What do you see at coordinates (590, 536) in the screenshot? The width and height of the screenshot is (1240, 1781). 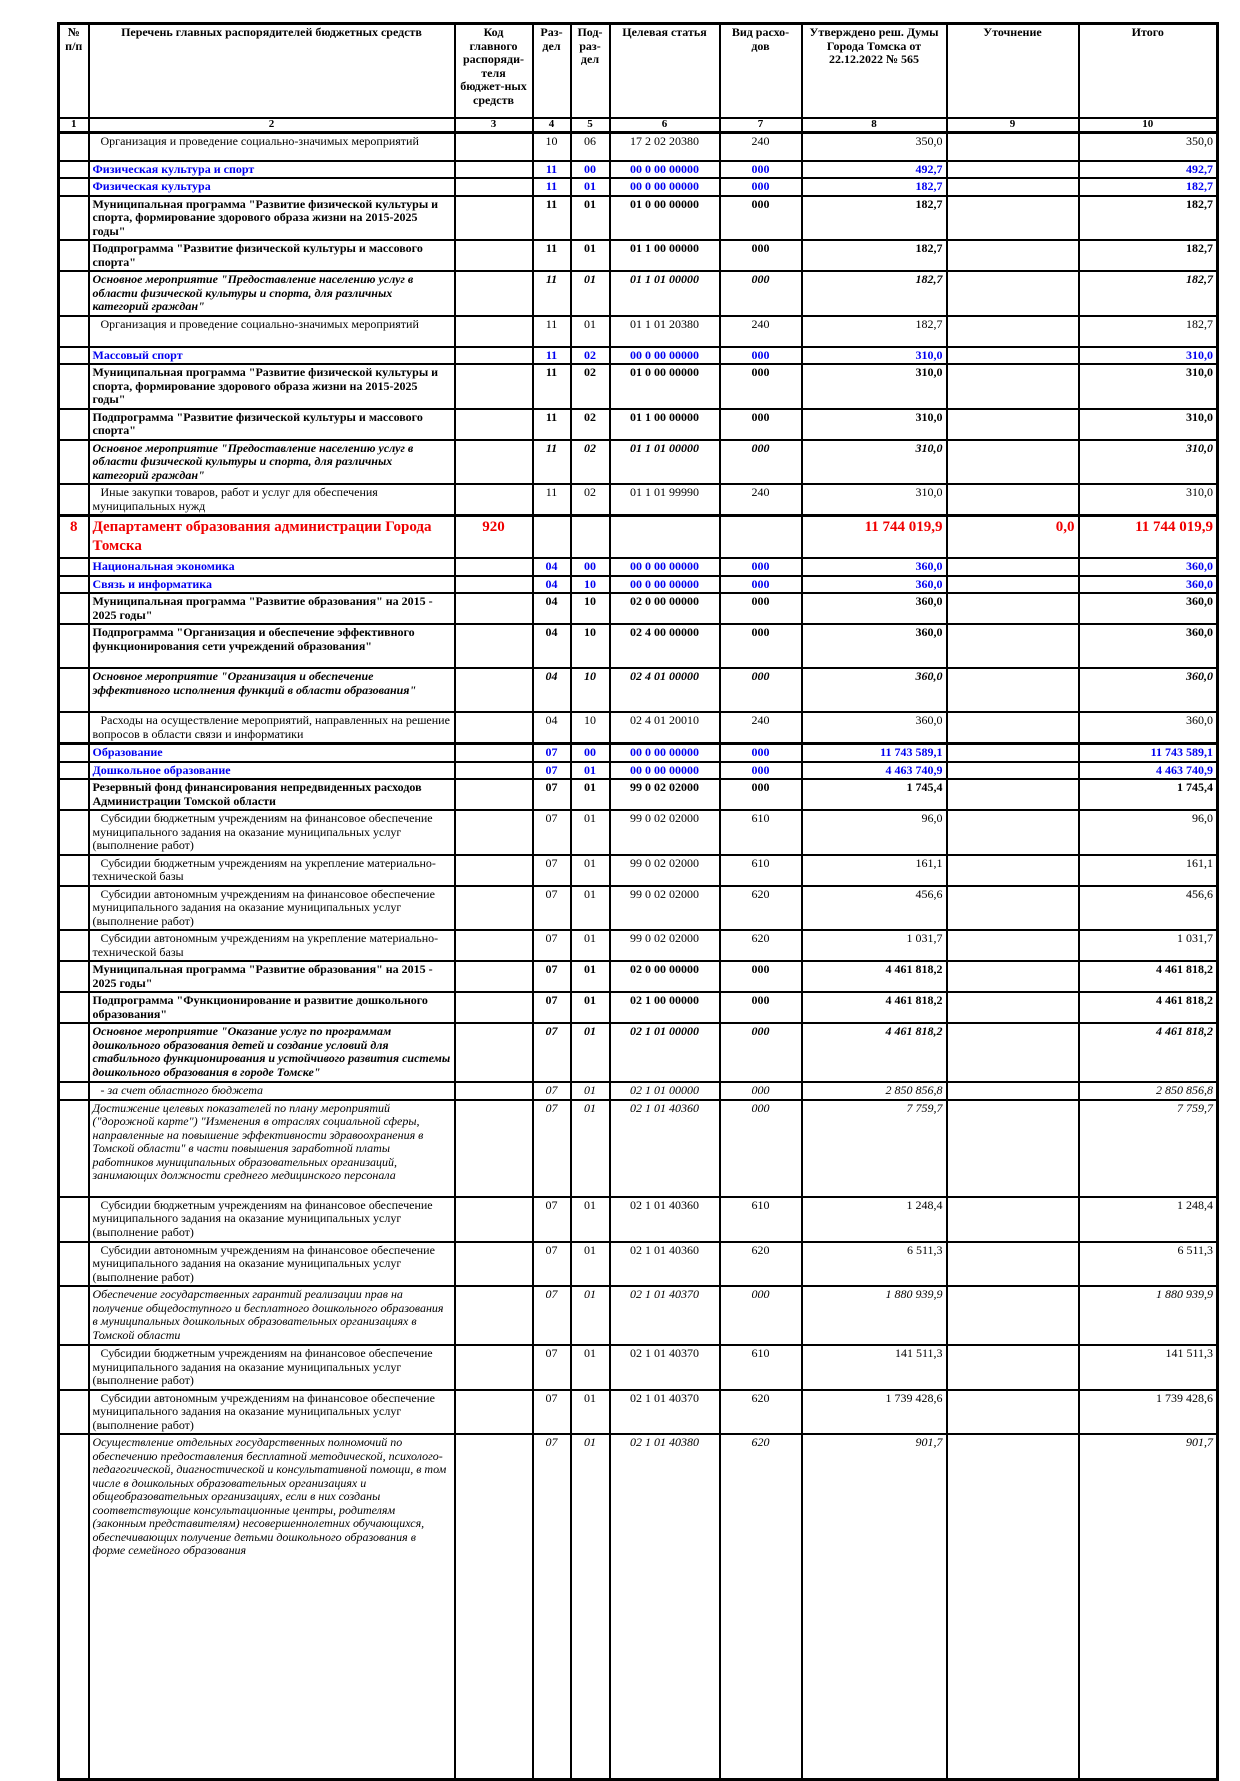 I see `podrazdel-cell` at bounding box center [590, 536].